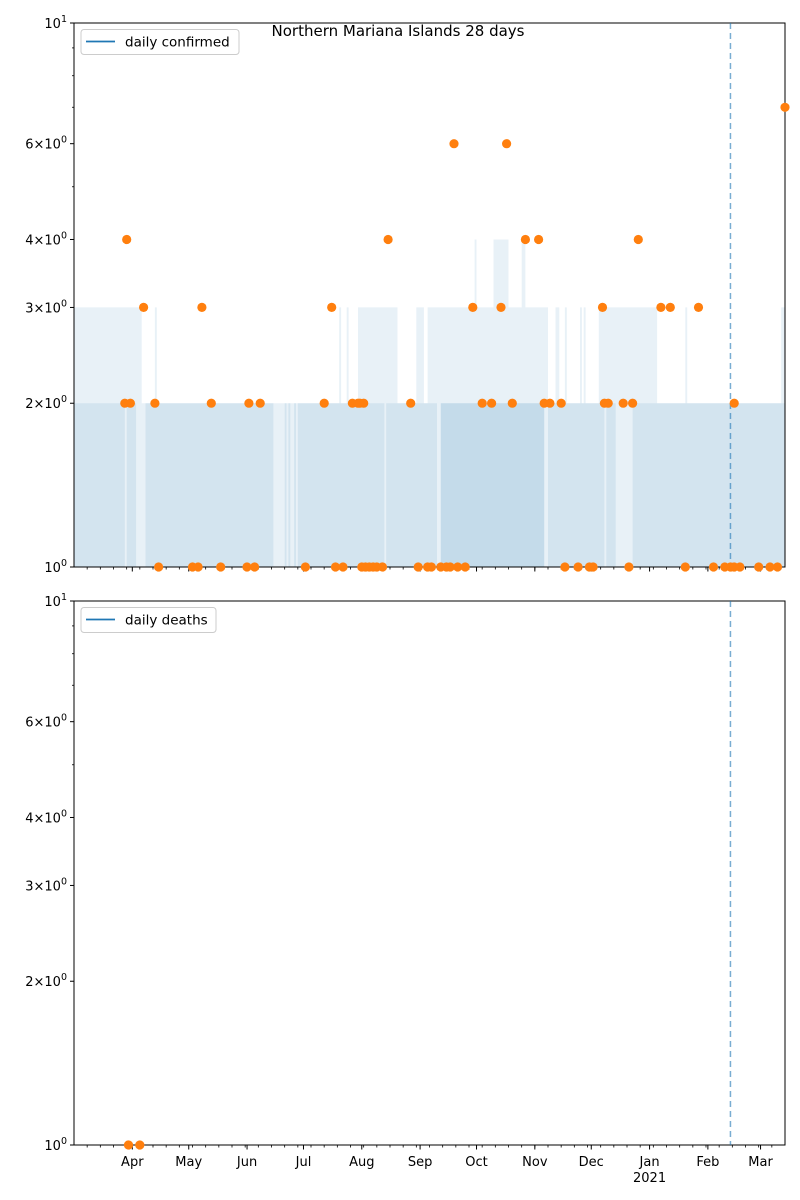 Image resolution: width=800 pixels, height=1200 pixels. I want to click on x-tick-label: Apr, so click(132, 1162).